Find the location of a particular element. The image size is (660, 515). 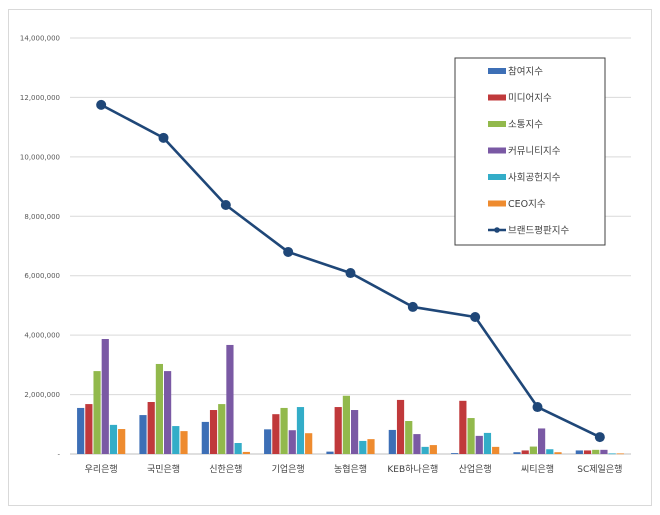

x-tick-label: 신한은행 is located at coordinates (225, 469).